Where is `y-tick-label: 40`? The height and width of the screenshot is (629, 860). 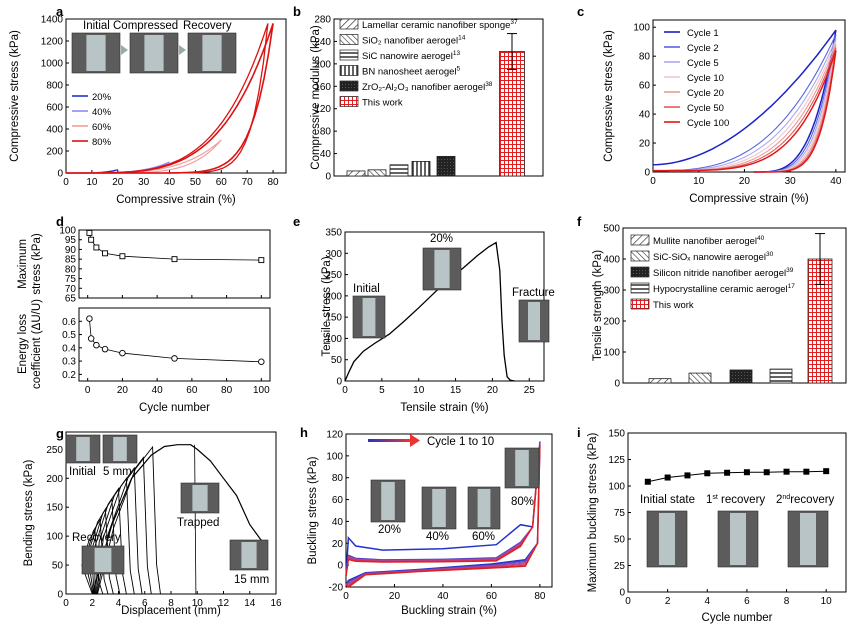 y-tick-label: 40 is located at coordinates (645, 115).